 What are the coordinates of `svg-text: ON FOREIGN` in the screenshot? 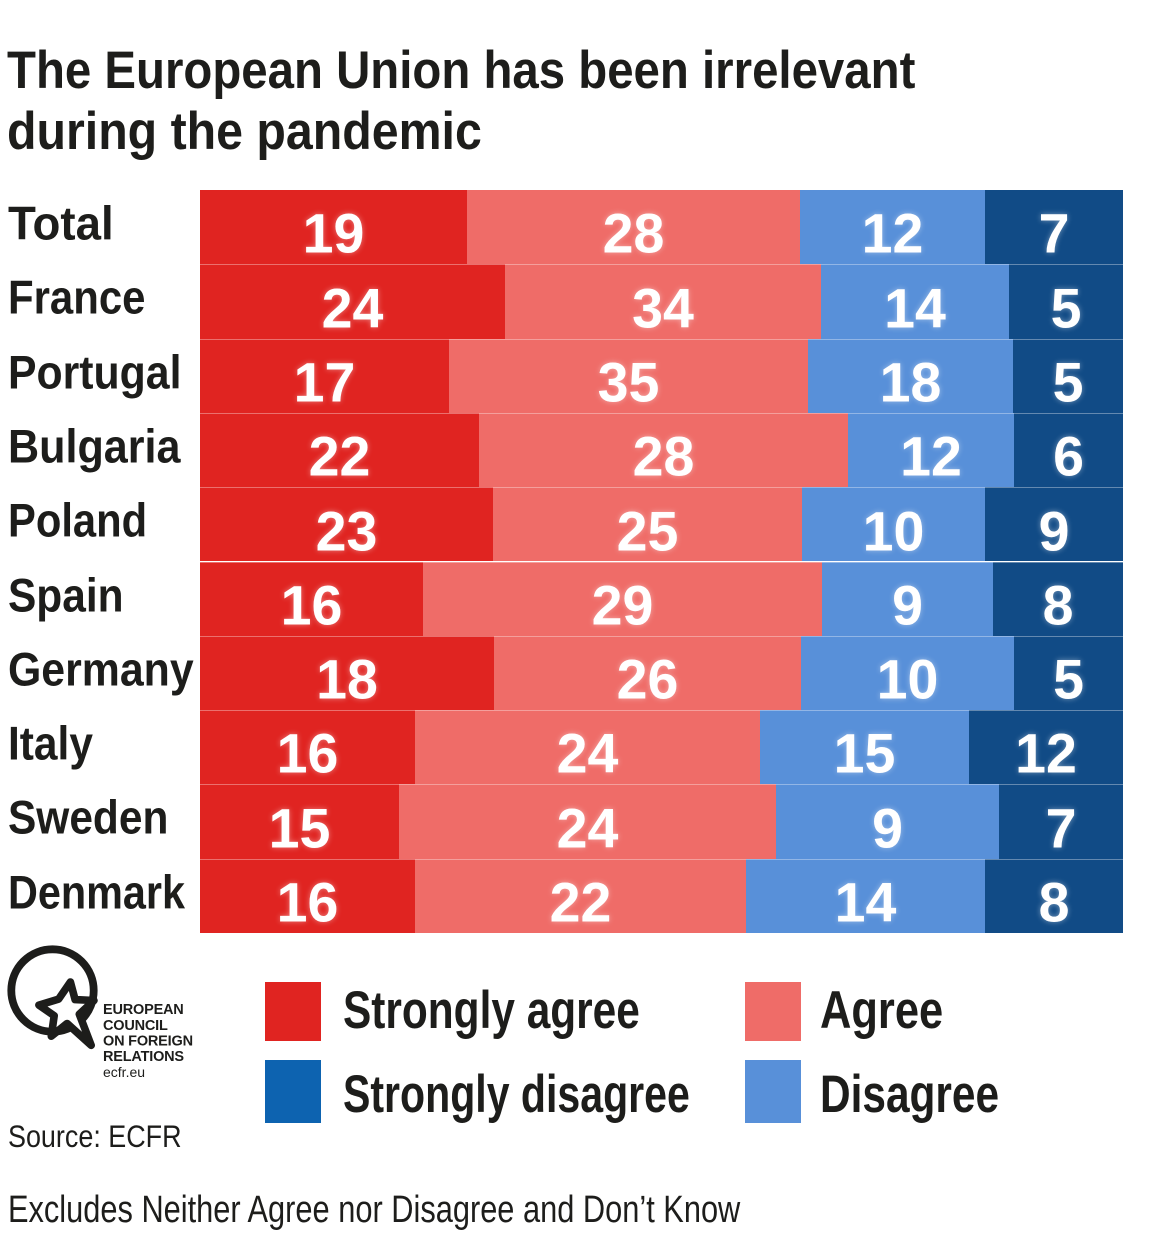 It's located at (148, 1042).